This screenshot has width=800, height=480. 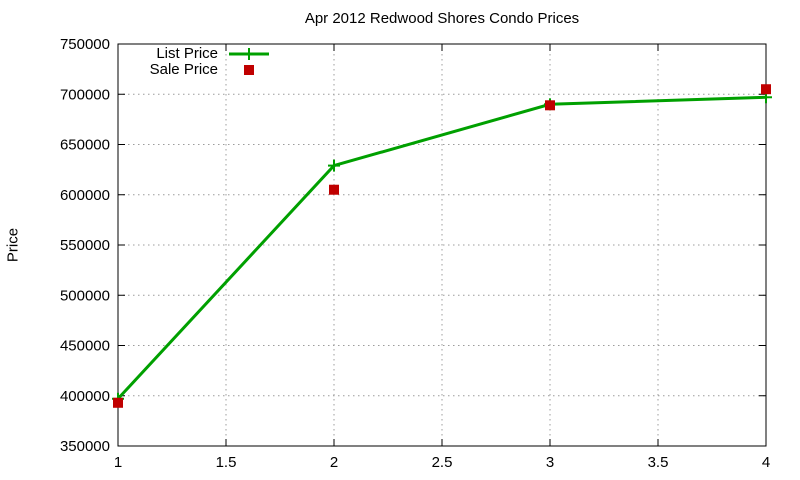 I want to click on legend-item-sale-price: Sale Price, so click(x=191, y=70).